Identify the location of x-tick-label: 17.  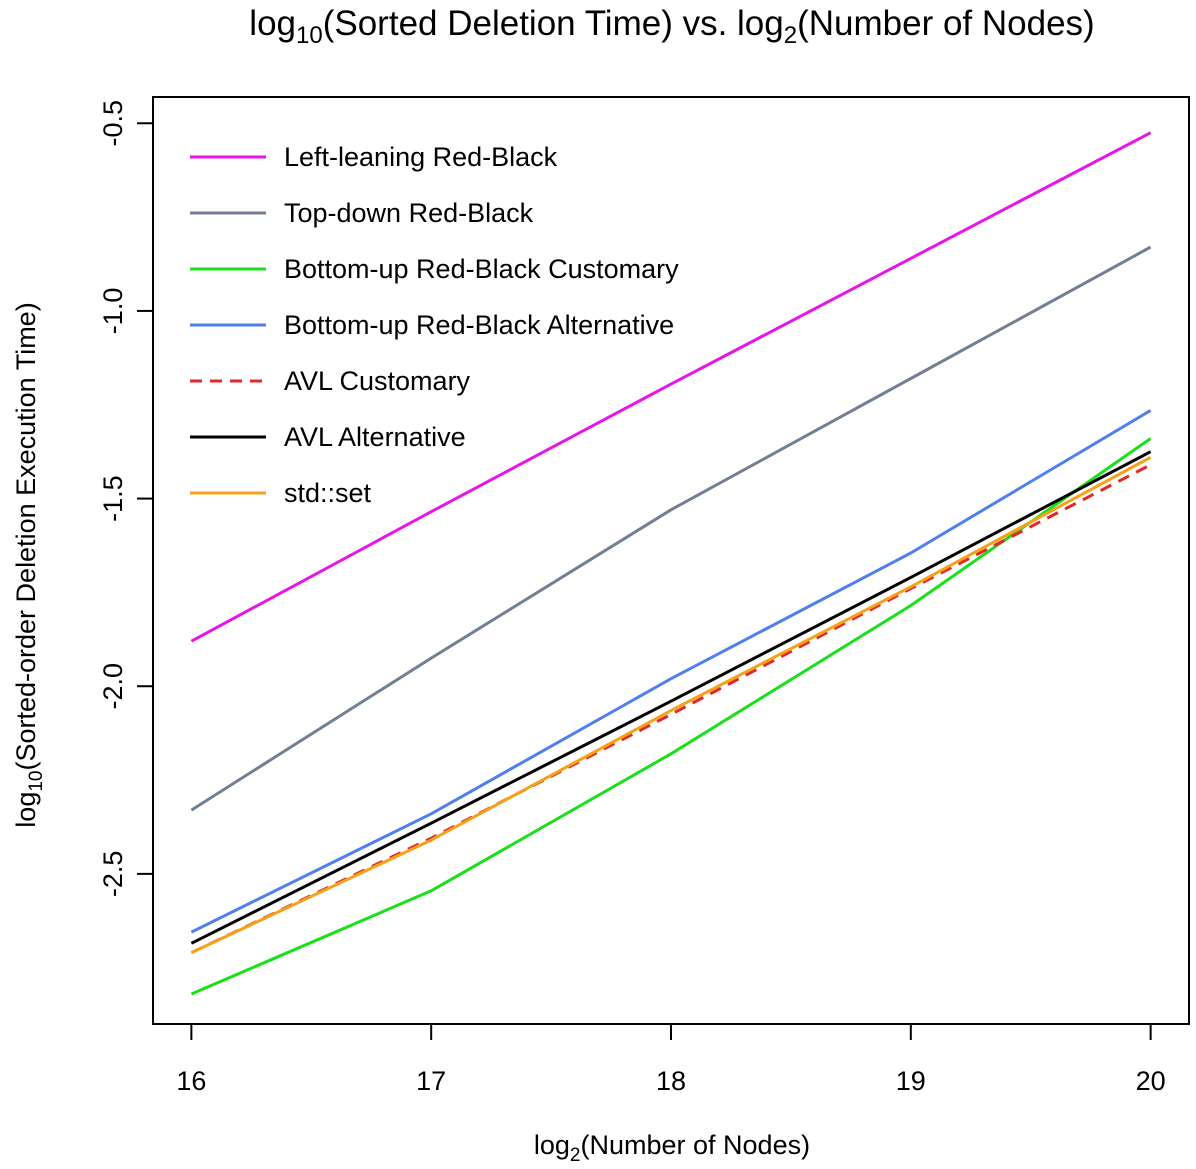
(431, 1081).